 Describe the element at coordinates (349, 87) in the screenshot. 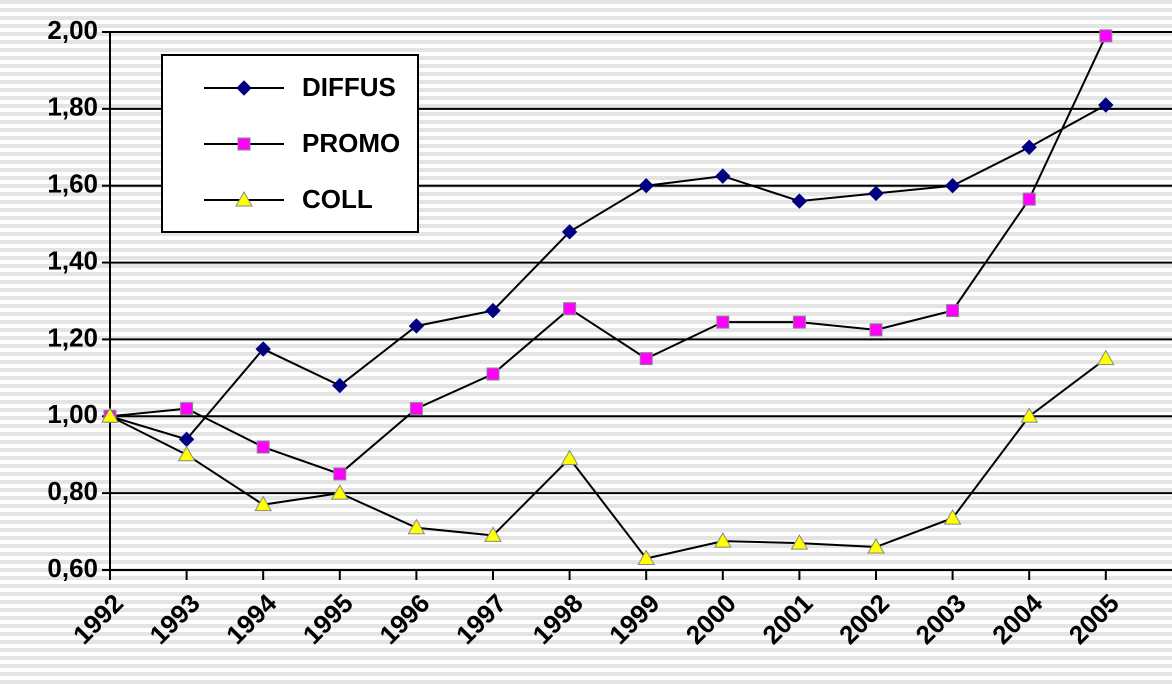

I see `legend-label: DIFFUS` at that location.